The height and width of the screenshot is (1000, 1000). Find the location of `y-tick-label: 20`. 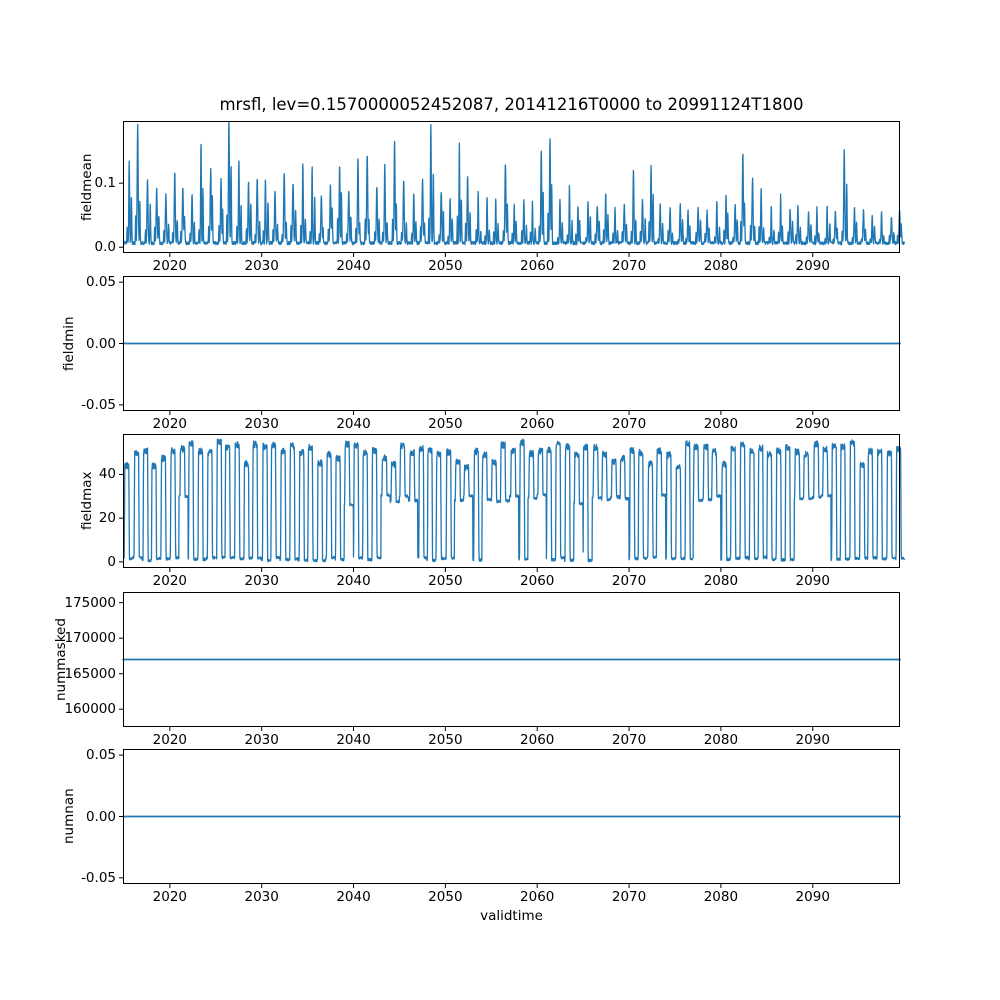

y-tick-label: 20 is located at coordinates (107, 518).